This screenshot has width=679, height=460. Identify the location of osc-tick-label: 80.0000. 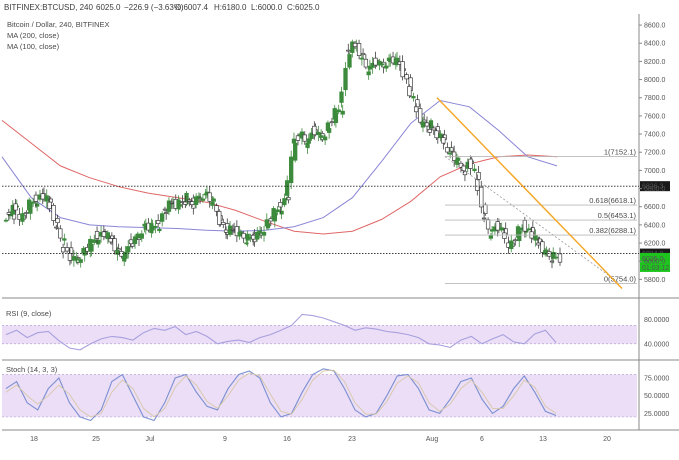
(656, 320).